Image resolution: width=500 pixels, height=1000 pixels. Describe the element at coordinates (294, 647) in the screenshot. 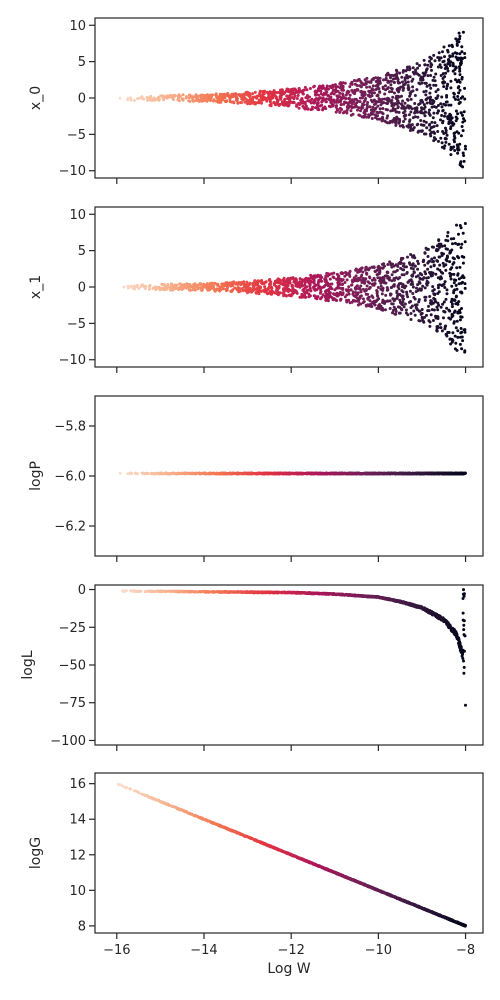

I see `data-points` at that location.